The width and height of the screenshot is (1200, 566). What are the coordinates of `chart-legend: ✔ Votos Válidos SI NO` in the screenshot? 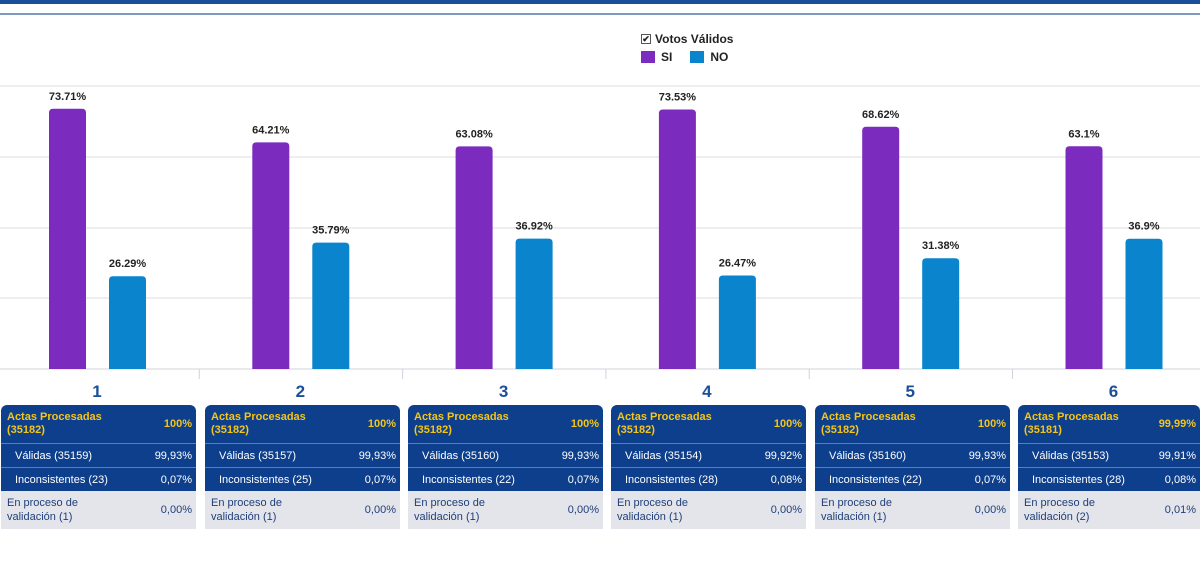 It's located at (693, 48).